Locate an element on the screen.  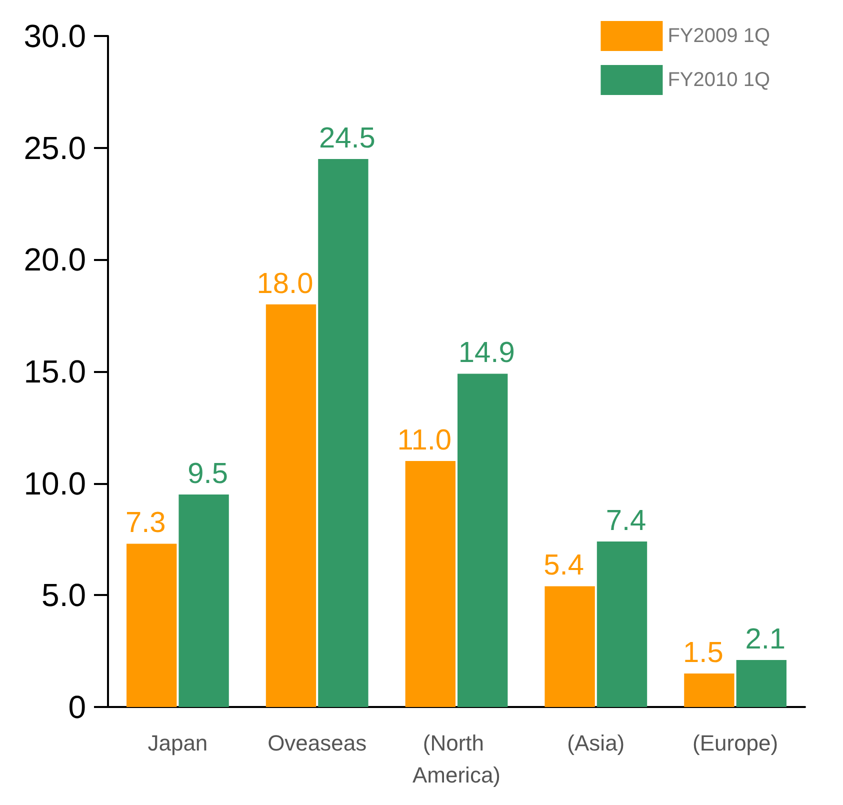
y-tick-label: 0 is located at coordinates (77, 707).